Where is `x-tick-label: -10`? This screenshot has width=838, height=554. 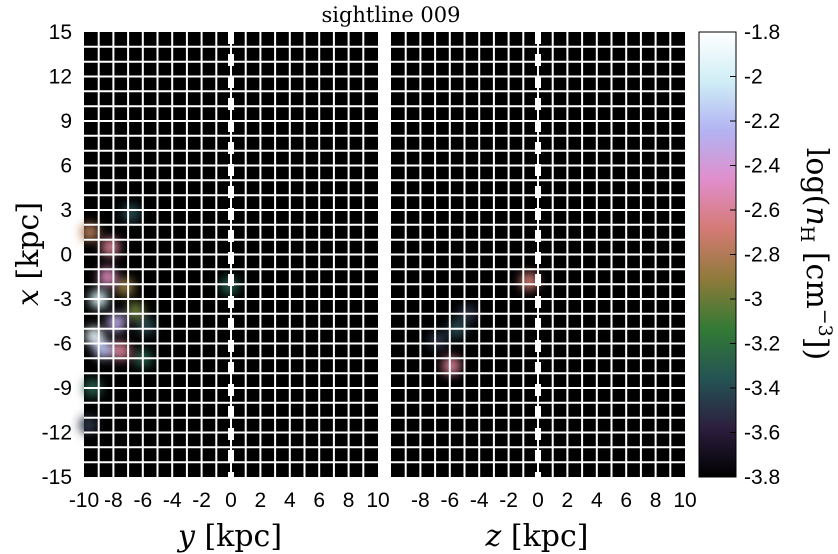
x-tick-label: -10 is located at coordinates (84, 500).